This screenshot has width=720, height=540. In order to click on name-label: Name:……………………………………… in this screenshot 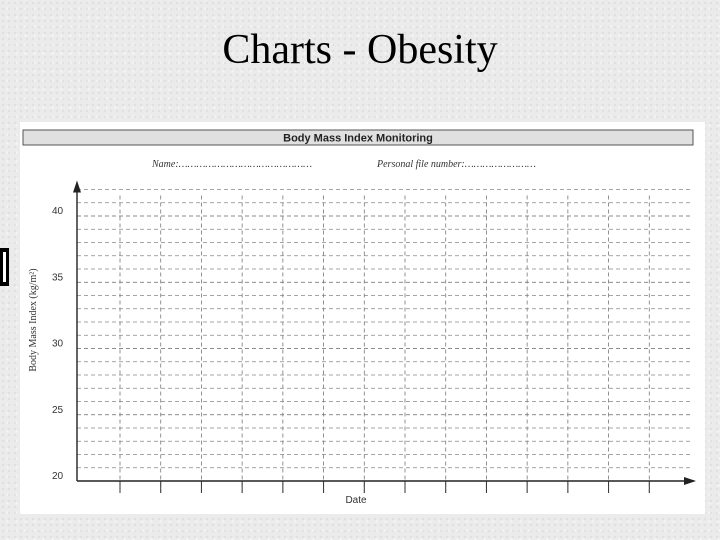, I will do `click(231, 164)`.